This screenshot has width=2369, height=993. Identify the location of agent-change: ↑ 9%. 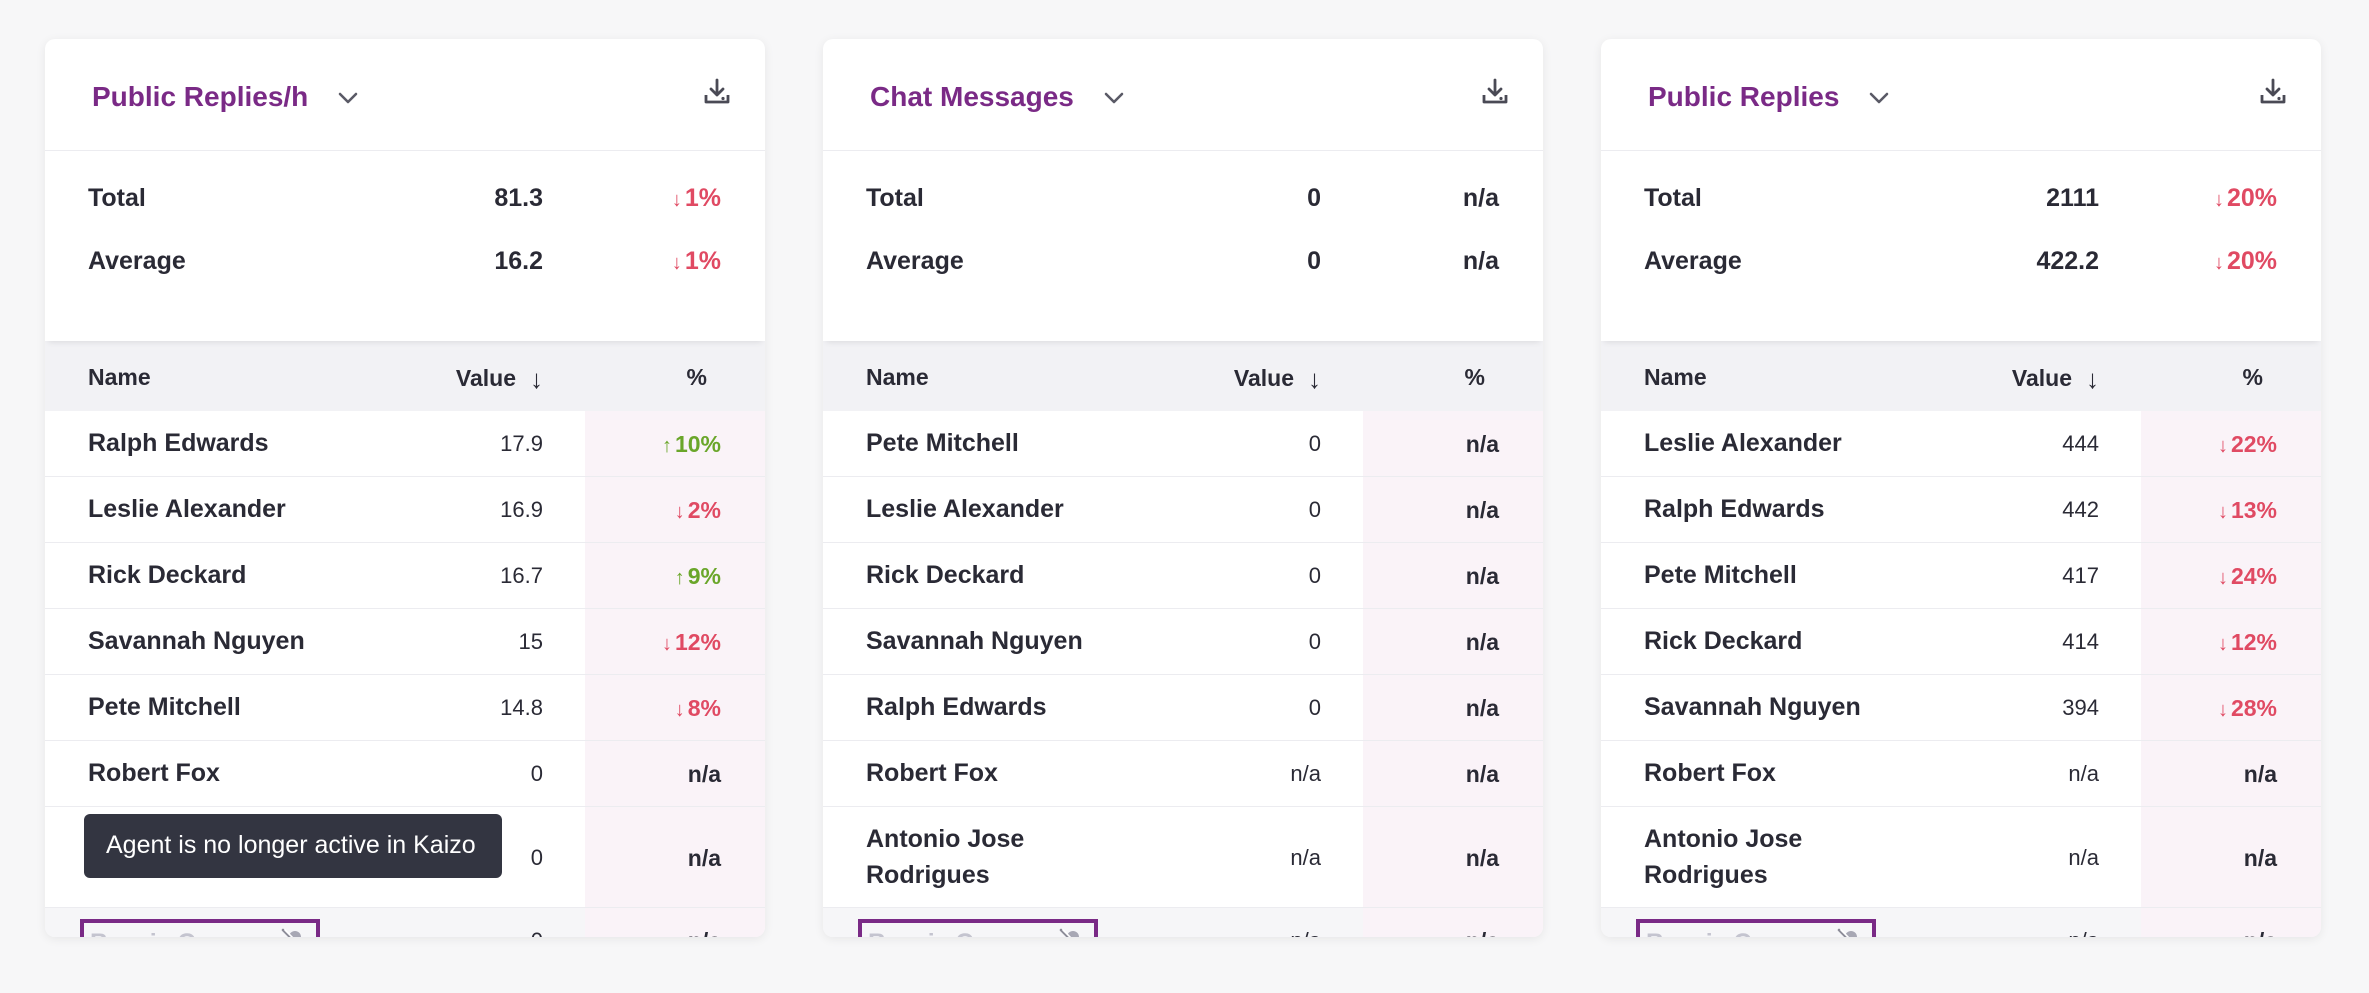
(698, 576).